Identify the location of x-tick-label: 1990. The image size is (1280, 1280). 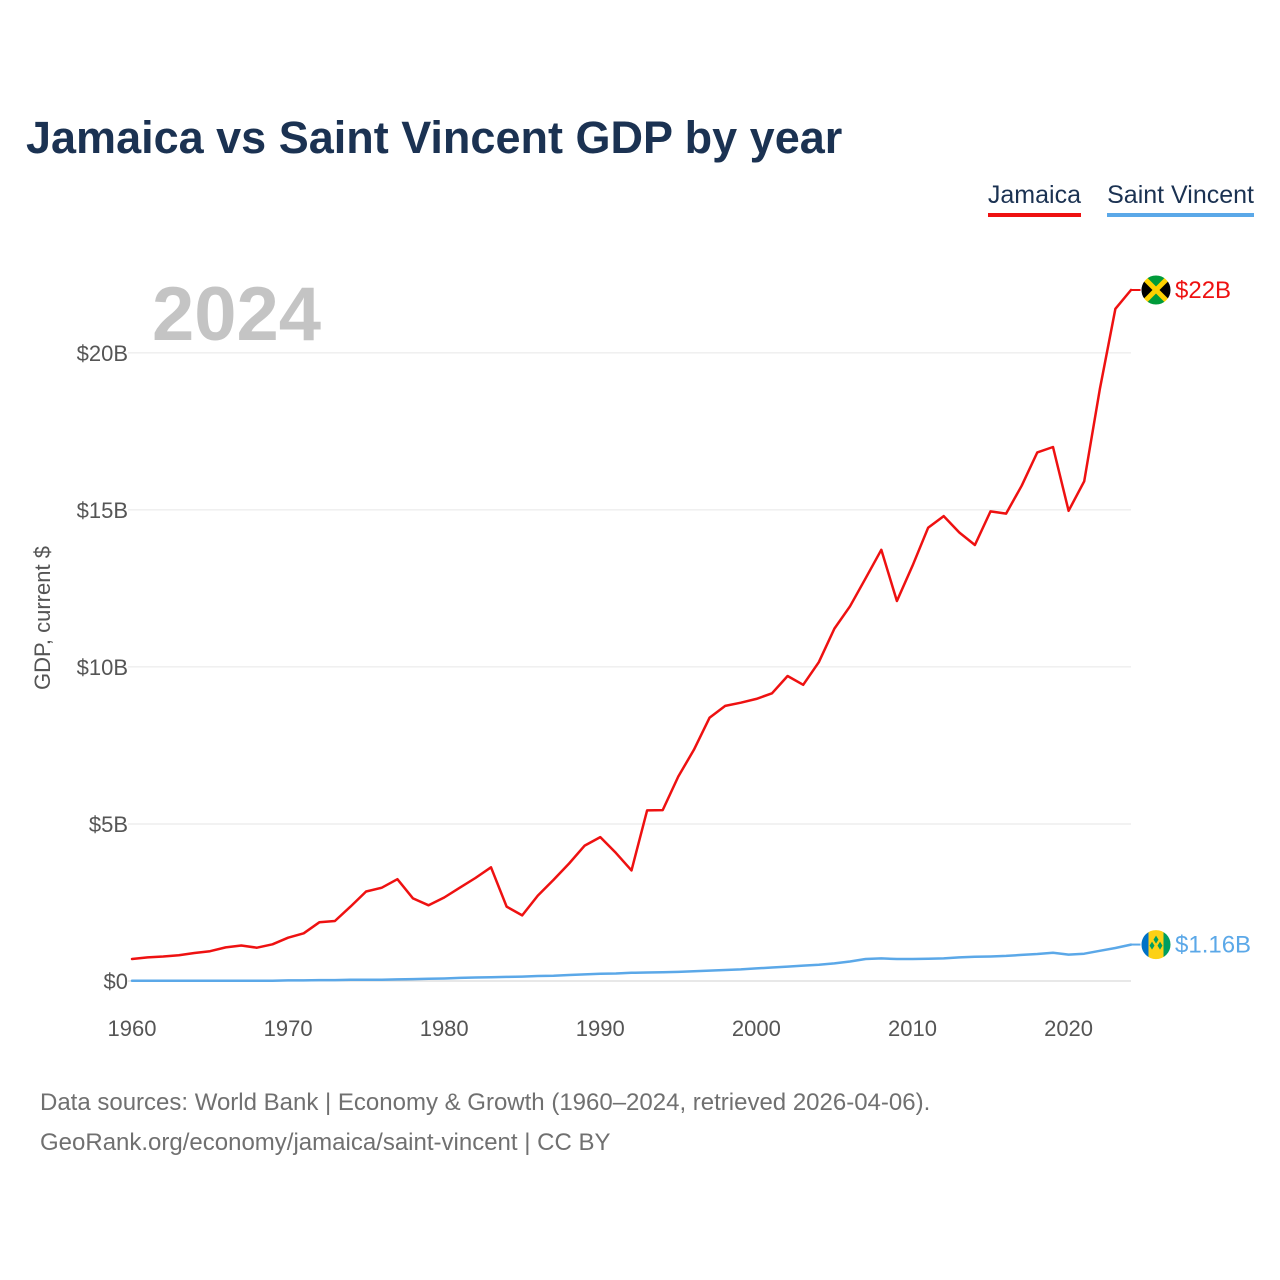
(600, 1028).